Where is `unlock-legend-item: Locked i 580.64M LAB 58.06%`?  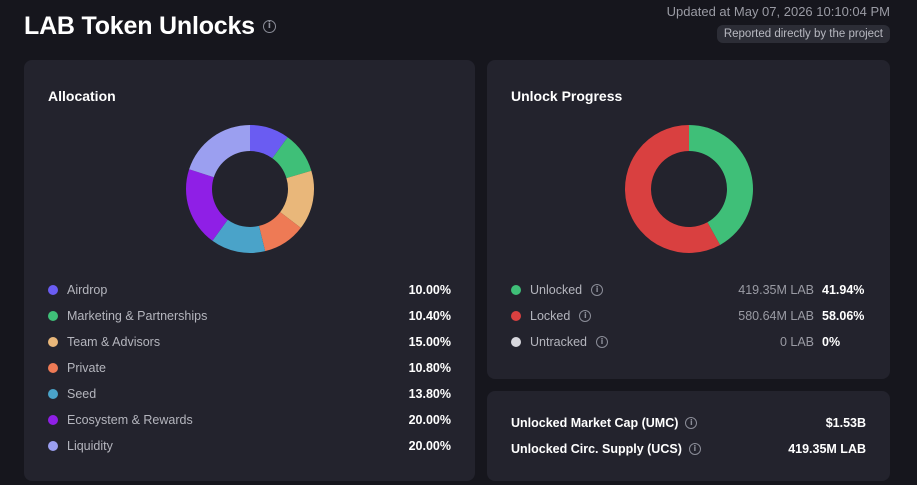
unlock-legend-item: Locked i 580.64M LAB 58.06% is located at coordinates (688, 316).